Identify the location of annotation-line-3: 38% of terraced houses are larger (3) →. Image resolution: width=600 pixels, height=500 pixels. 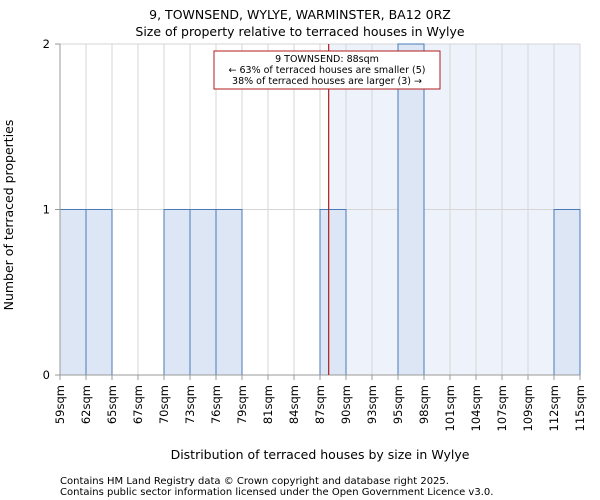
(327, 81).